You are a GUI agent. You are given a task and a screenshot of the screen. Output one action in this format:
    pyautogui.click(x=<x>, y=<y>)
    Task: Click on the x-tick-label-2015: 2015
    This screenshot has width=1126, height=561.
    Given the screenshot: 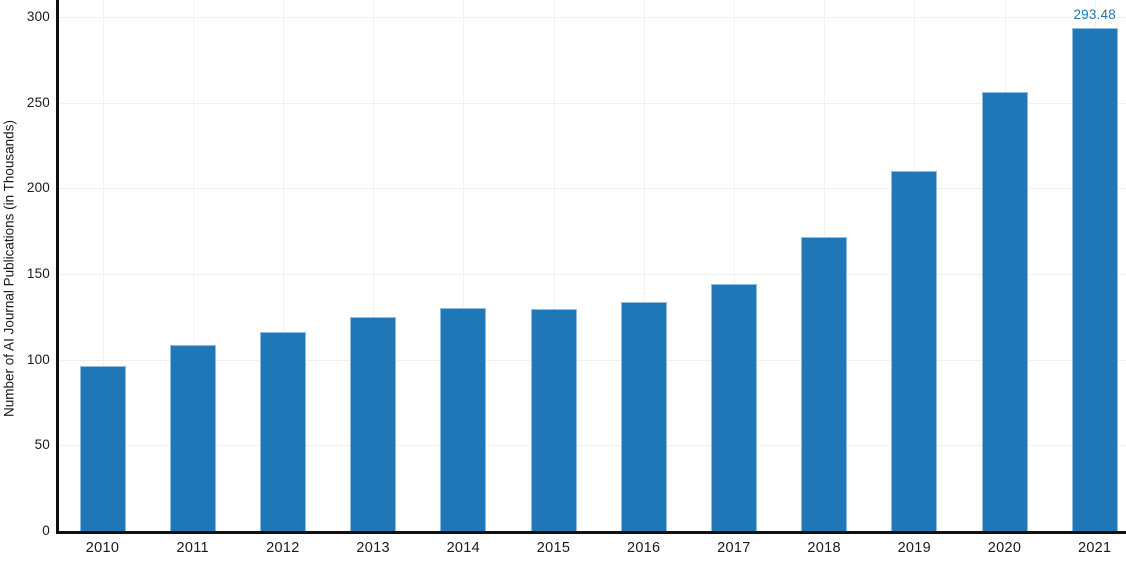 What is the action you would take?
    pyautogui.click(x=553, y=548)
    